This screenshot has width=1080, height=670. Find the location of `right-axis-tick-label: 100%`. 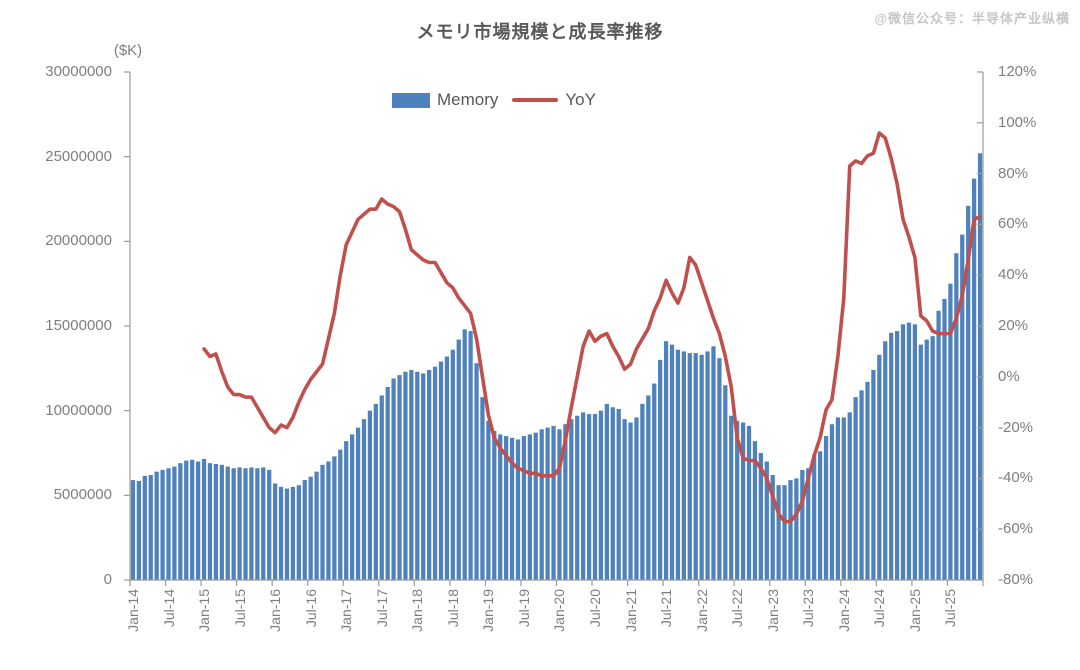

right-axis-tick-label: 100% is located at coordinates (1017, 122).